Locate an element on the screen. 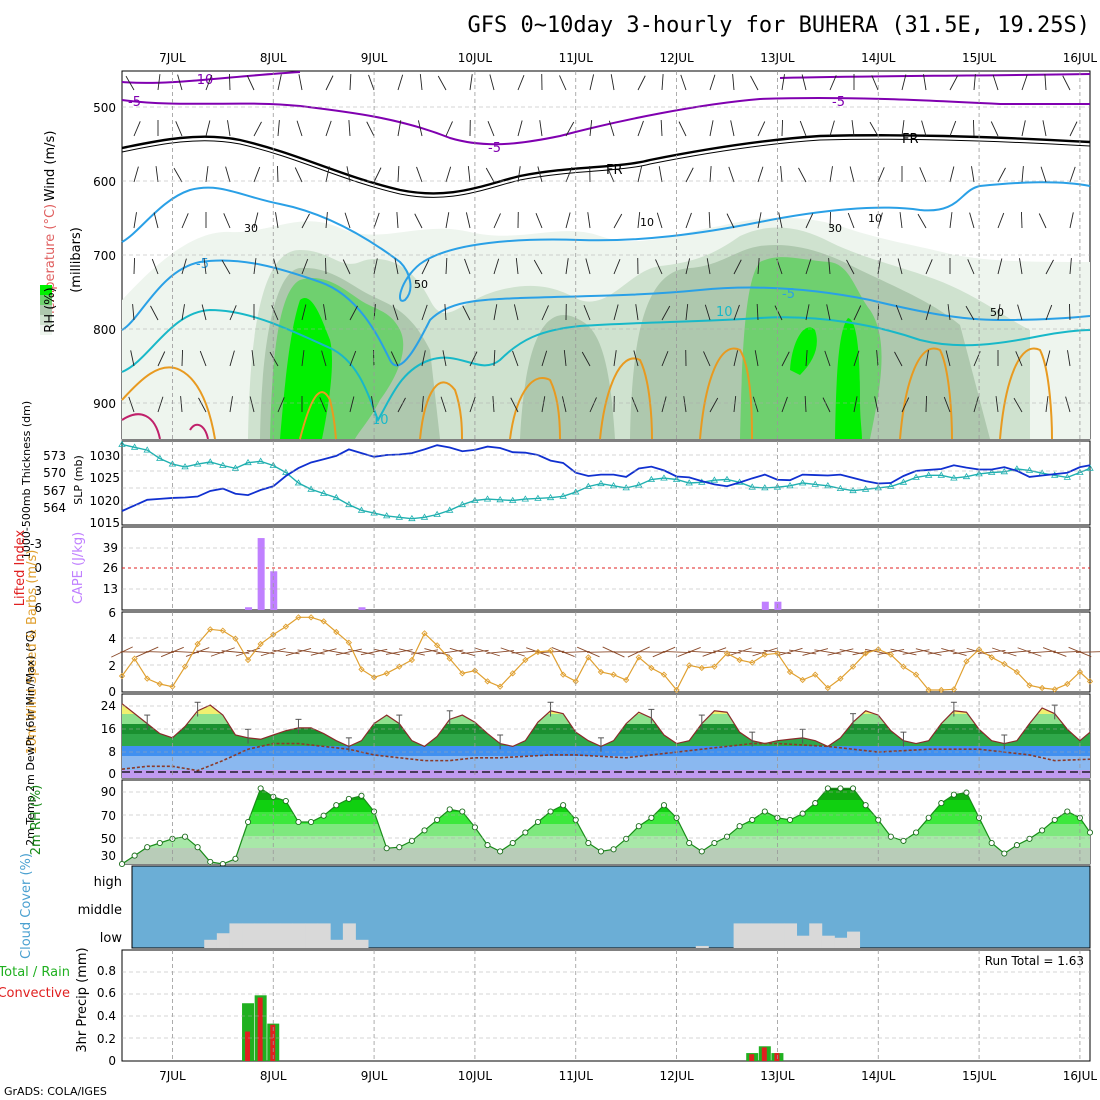  ytick: 2 is located at coordinates (112, 666).